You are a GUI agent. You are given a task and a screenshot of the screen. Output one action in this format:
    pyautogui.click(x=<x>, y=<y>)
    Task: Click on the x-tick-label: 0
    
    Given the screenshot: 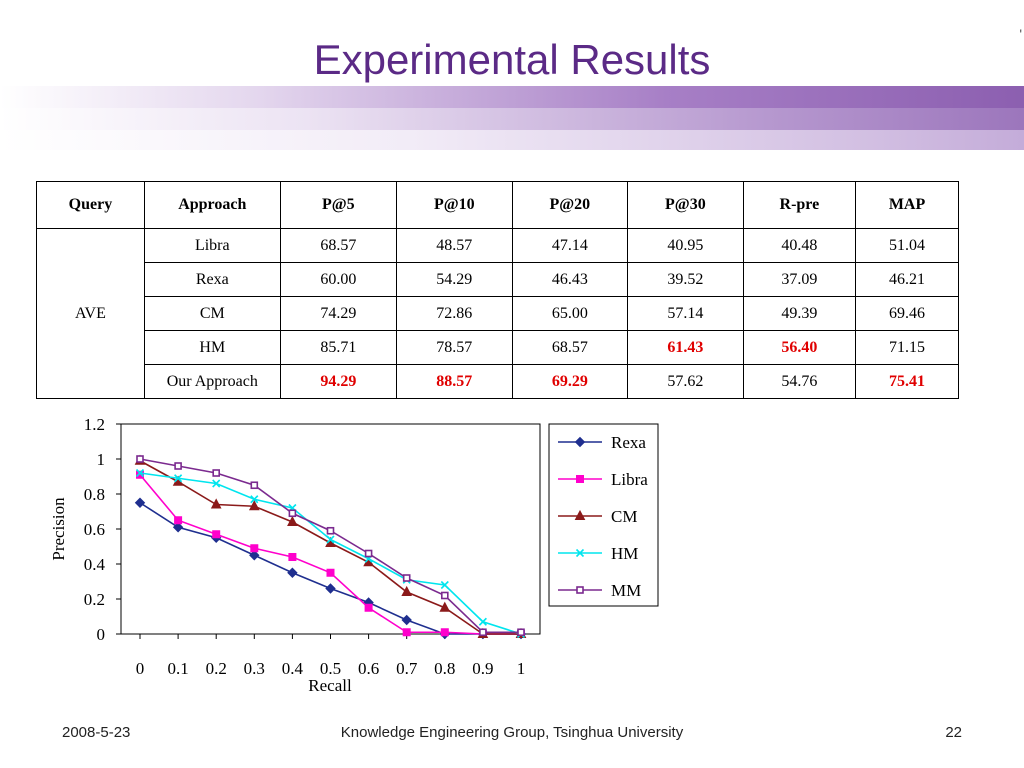 What is the action you would take?
    pyautogui.click(x=140, y=668)
    